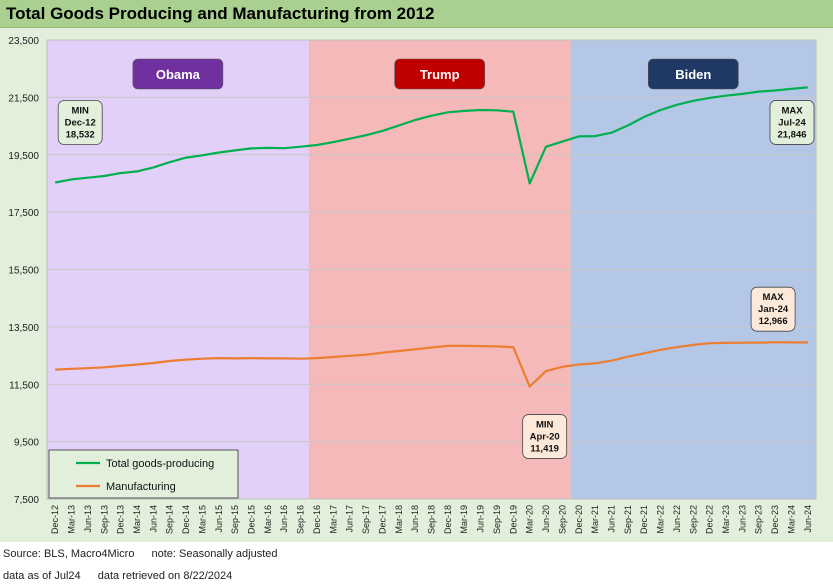 Image resolution: width=833 pixels, height=586 pixels. I want to click on x-tick-label: Mar-21, so click(595, 519).